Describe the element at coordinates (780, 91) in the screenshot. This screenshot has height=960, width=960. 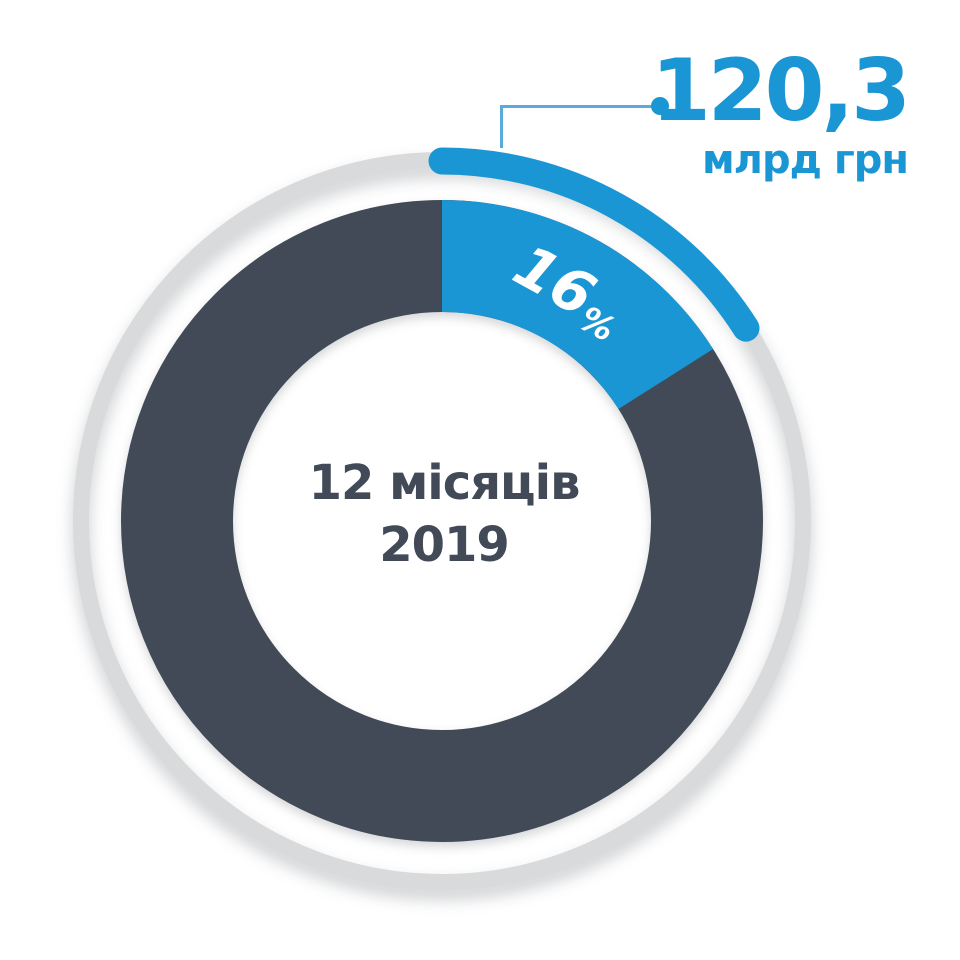
I see `callout-value: 120,3` at that location.